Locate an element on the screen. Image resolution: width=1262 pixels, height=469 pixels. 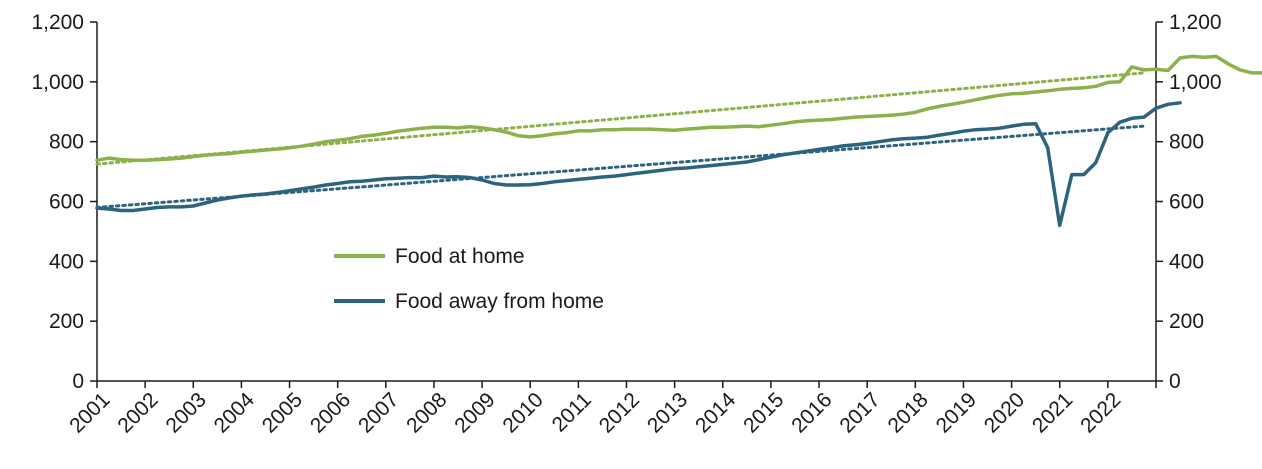
legend-label-food-away-from-home: Food away from home is located at coordinates (499, 301).